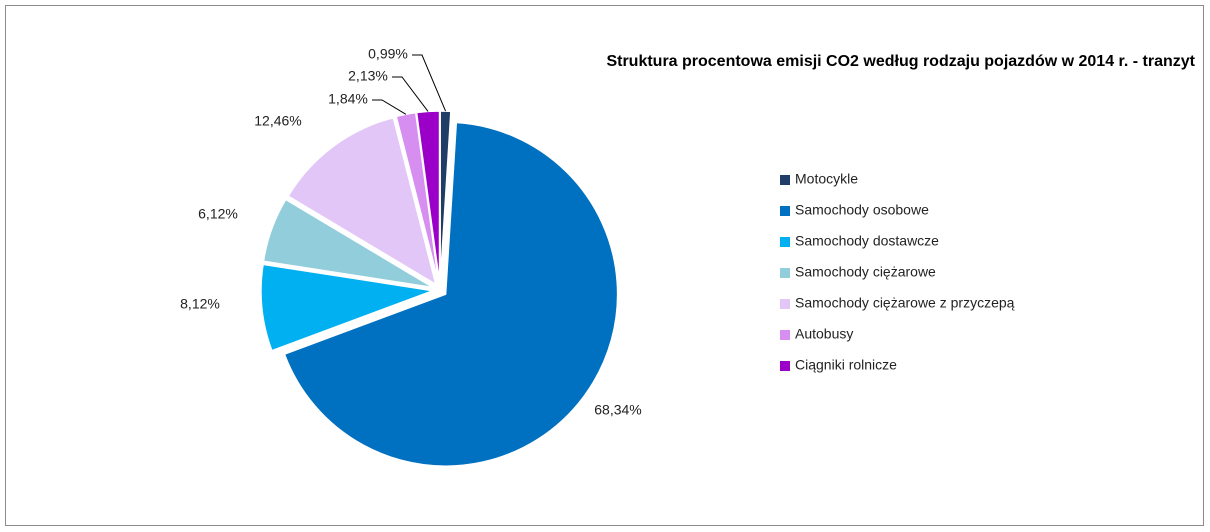  I want to click on data-label: 2,13%, so click(368, 76).